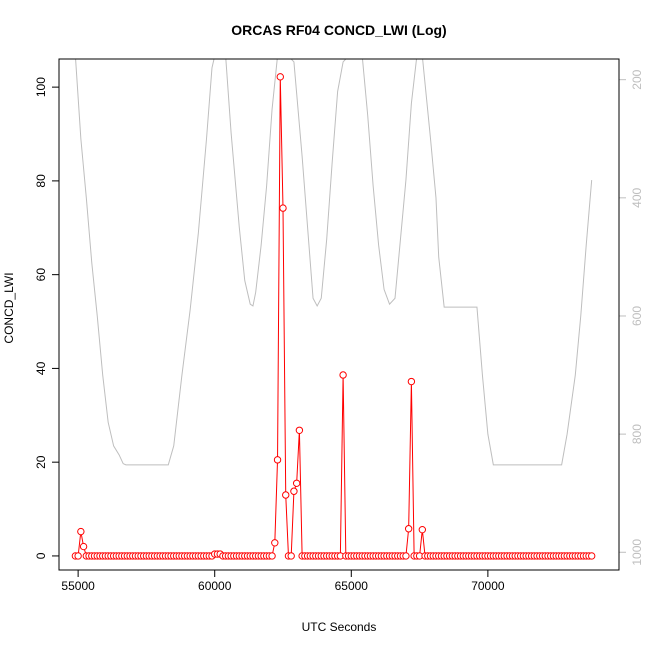 The height and width of the screenshot is (655, 650). What do you see at coordinates (41, 462) in the screenshot?
I see `y-tick-label: 20` at bounding box center [41, 462].